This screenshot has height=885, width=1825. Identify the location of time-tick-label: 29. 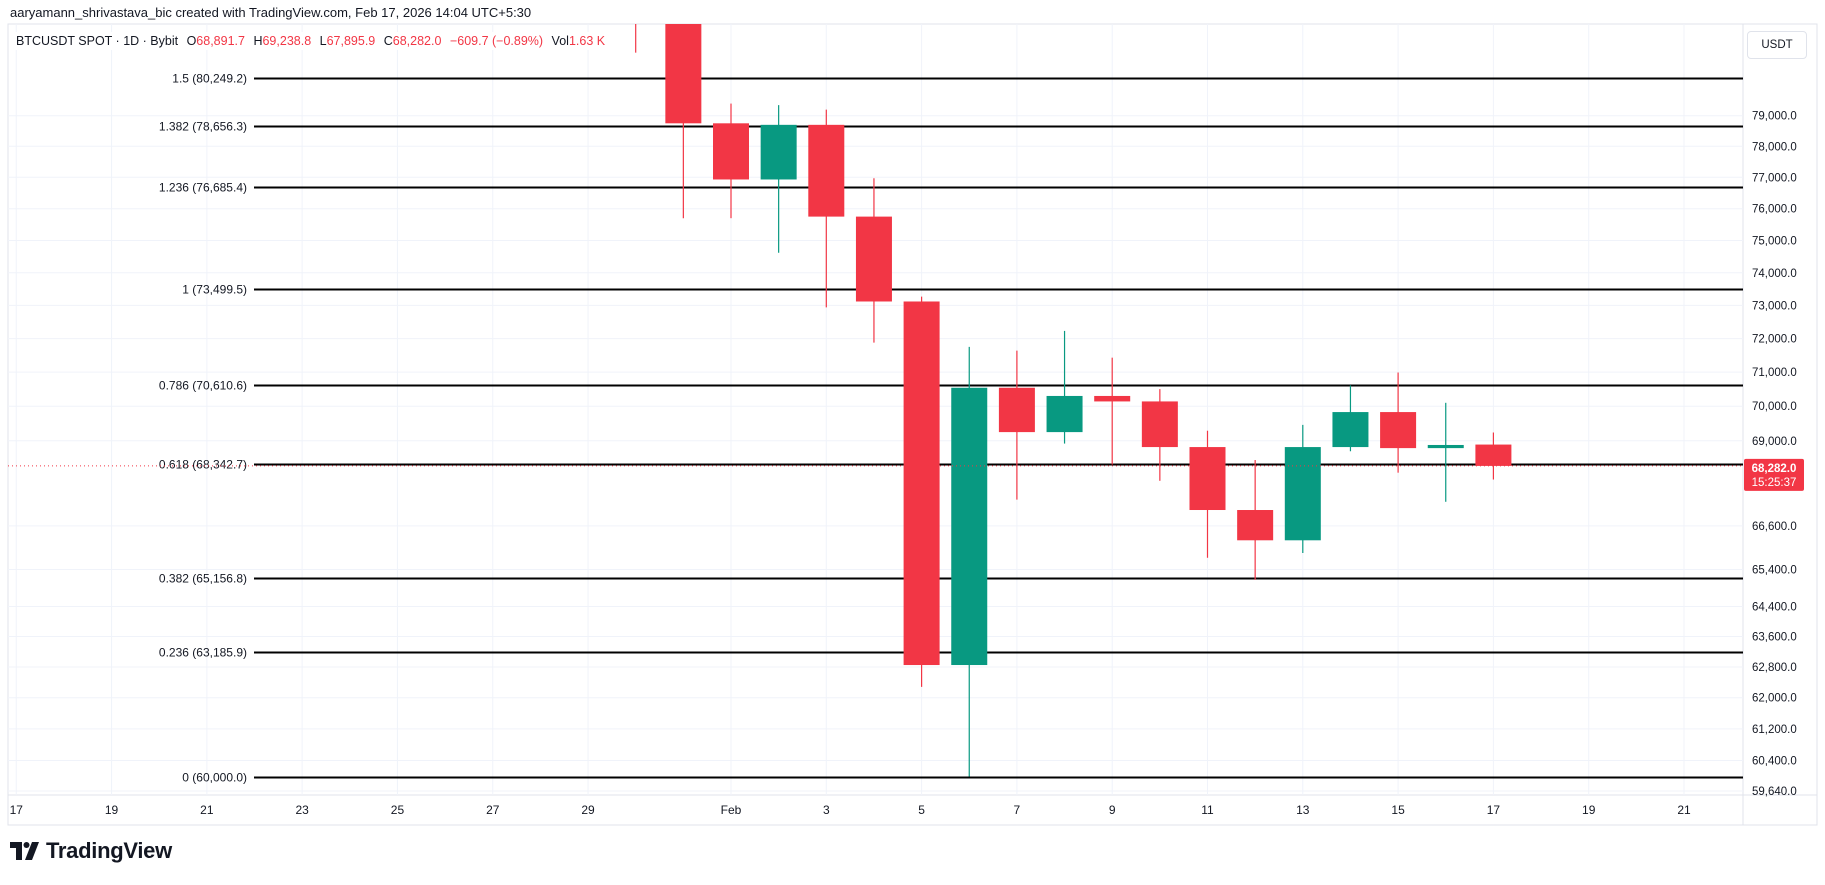
(588, 810).